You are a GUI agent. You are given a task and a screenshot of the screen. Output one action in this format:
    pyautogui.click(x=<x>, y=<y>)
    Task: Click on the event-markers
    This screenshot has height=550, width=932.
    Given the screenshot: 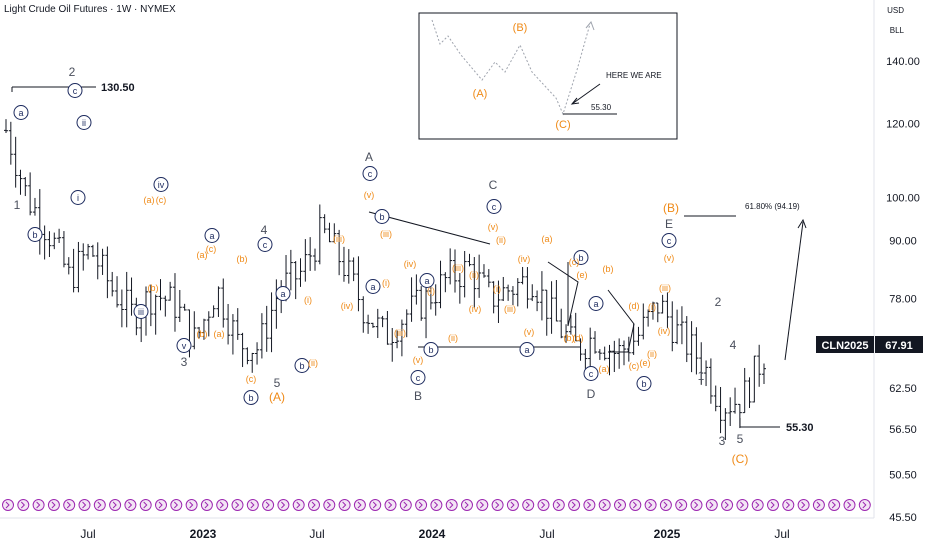 What is the action you would take?
    pyautogui.click(x=436, y=505)
    